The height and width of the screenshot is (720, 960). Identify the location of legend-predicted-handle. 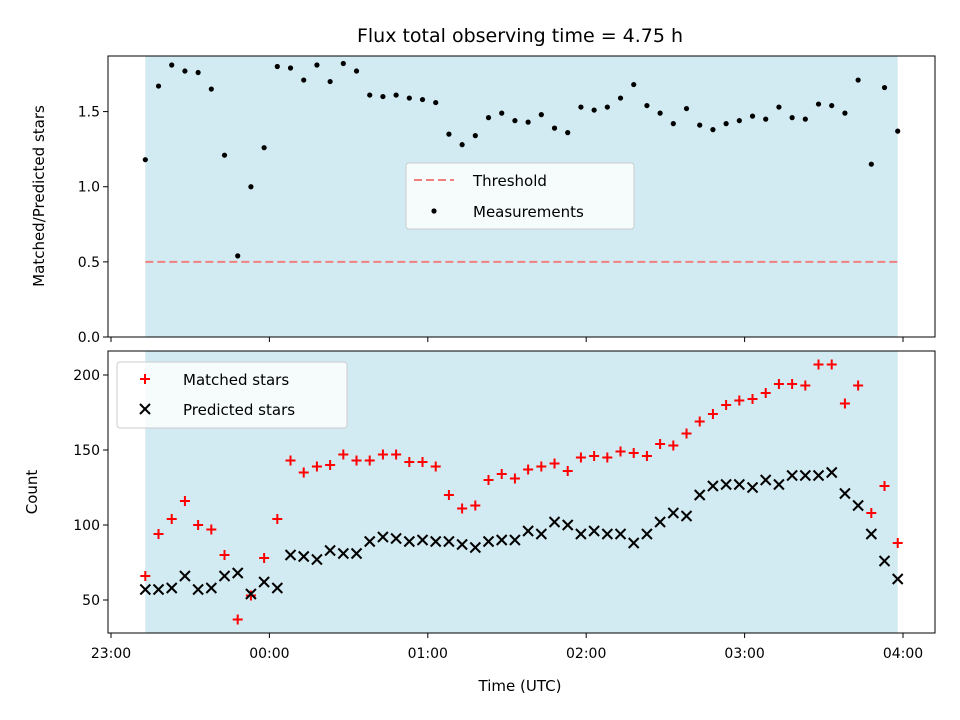
(145, 409).